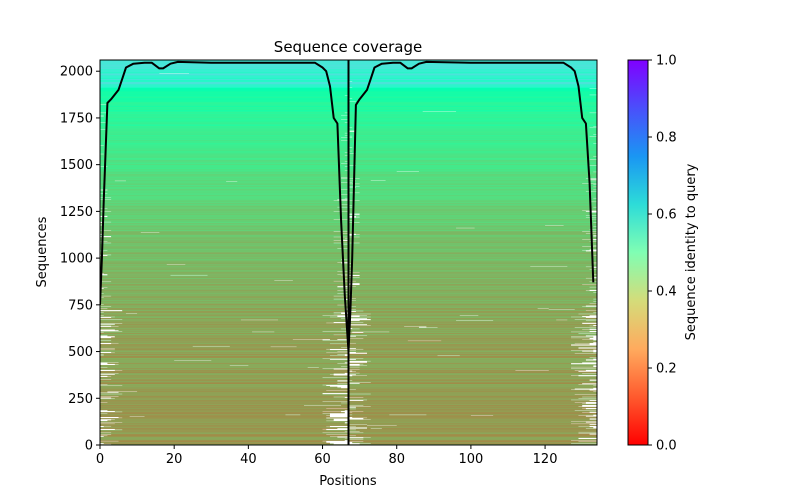 The width and height of the screenshot is (800, 500). What do you see at coordinates (80, 259) in the screenshot?
I see `y-axis: 0 250 500 750 1000 1250 1500 1750 2000` at bounding box center [80, 259].